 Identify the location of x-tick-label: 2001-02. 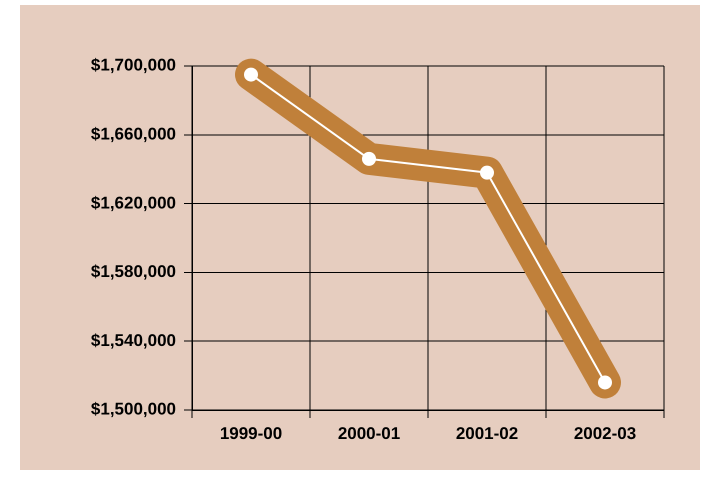
(487, 433).